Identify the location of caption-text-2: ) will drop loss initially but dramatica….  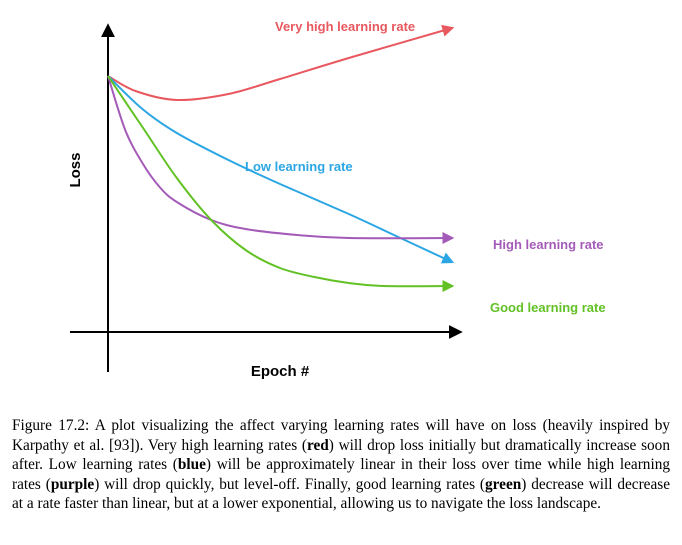
(341, 455).